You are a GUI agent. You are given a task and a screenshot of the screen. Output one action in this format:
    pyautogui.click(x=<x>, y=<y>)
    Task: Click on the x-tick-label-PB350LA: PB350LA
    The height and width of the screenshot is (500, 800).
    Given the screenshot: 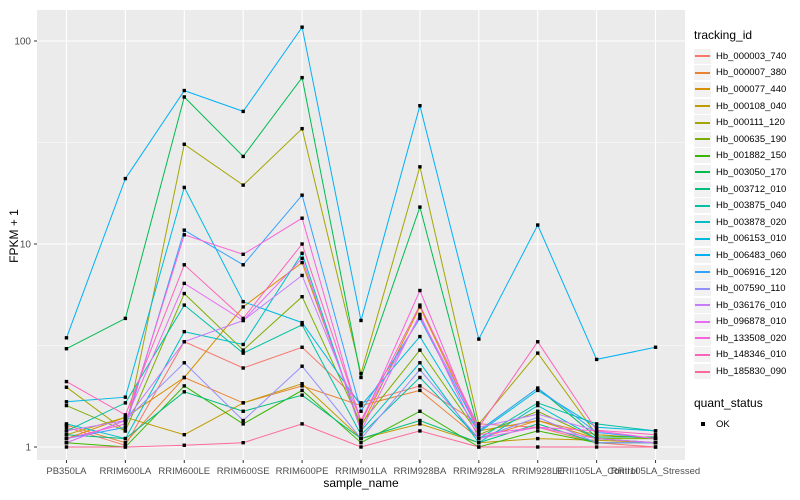 What is the action you would take?
    pyautogui.click(x=66, y=471)
    